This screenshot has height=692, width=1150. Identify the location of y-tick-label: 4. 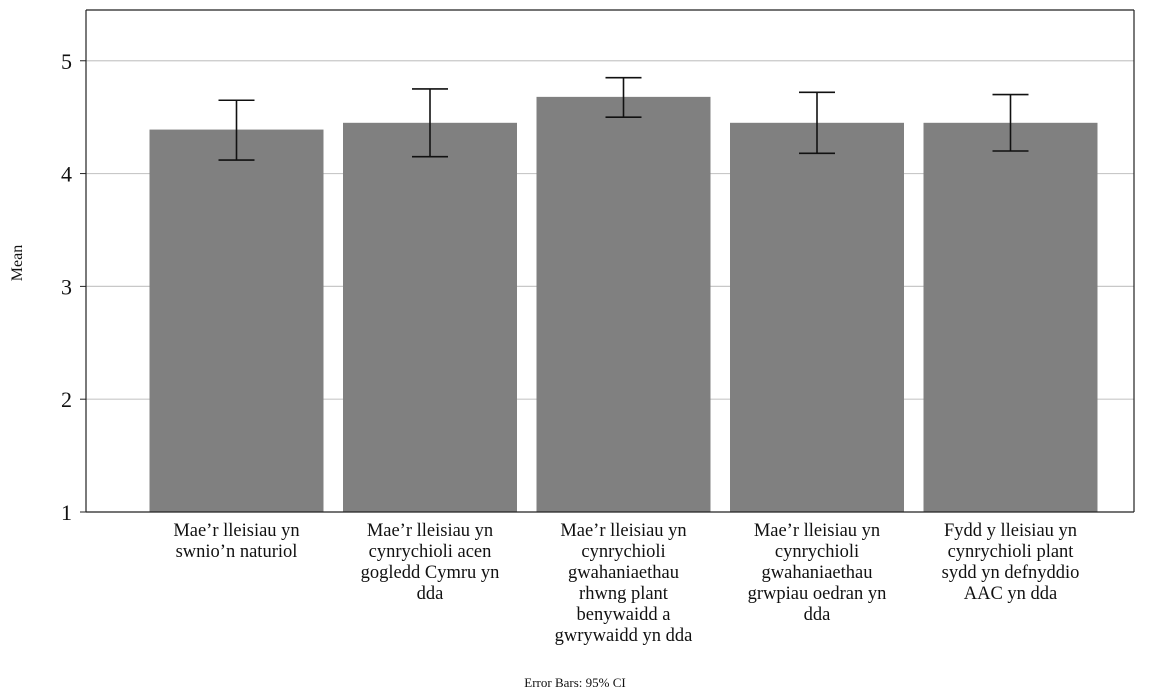
(66, 174).